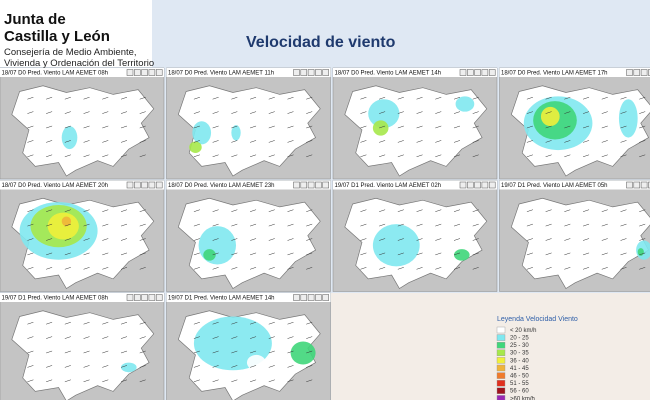 The width and height of the screenshot is (650, 400). Describe the element at coordinates (248, 297) in the screenshot. I see `panel-header` at that location.